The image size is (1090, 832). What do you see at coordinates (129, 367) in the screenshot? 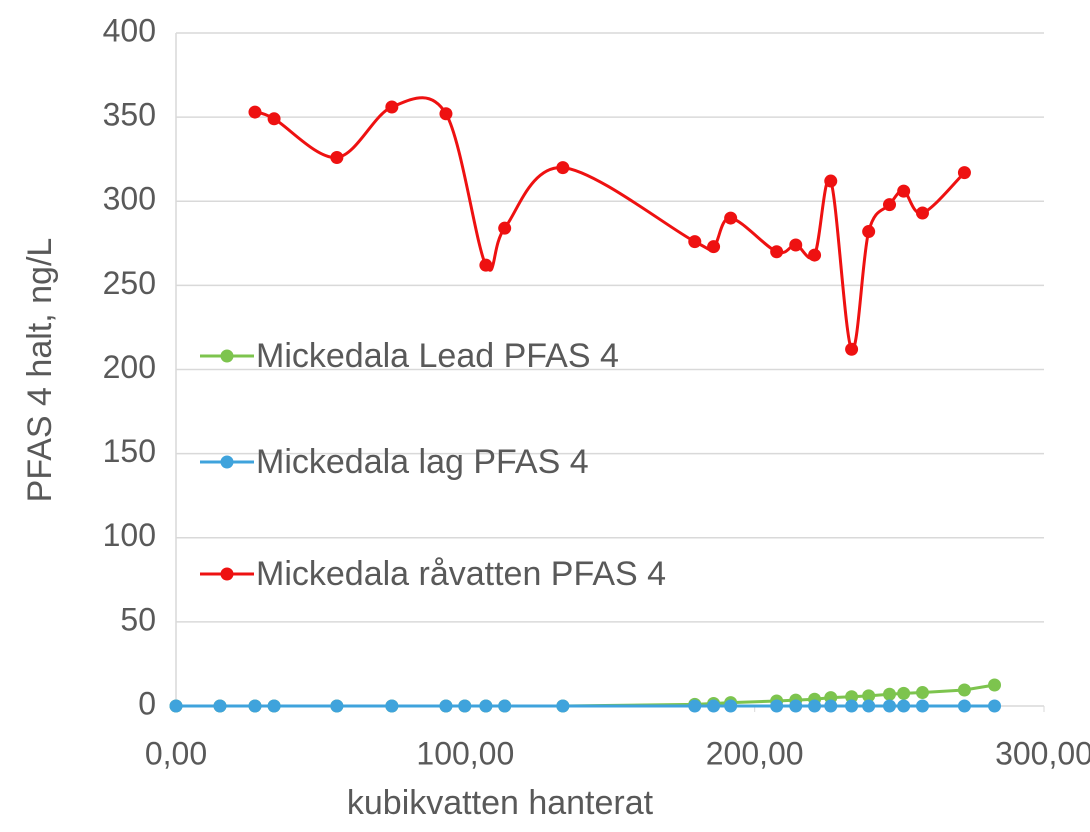
I see `y-tick-label: 200` at bounding box center [129, 367].